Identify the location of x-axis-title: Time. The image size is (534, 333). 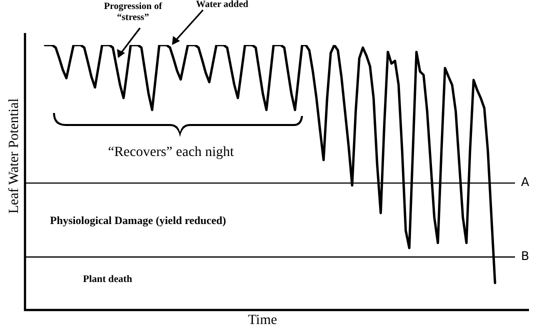
(263, 321).